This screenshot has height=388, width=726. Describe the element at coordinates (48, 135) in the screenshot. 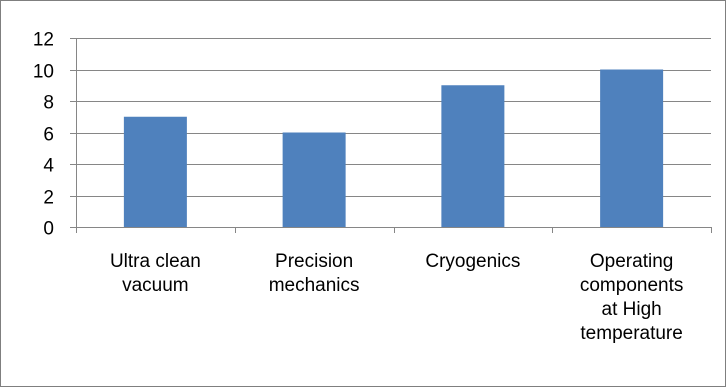

I see `y-tick-label: 6` at that location.